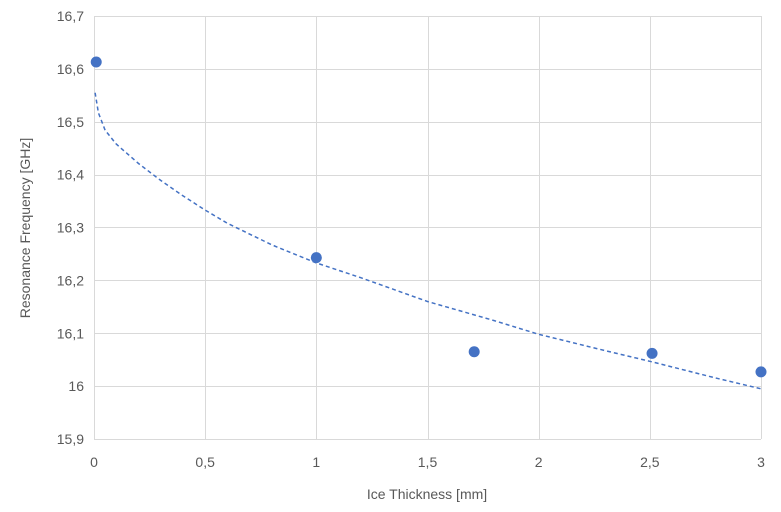  I want to click on y-tick-label: 16,5, so click(70, 122).